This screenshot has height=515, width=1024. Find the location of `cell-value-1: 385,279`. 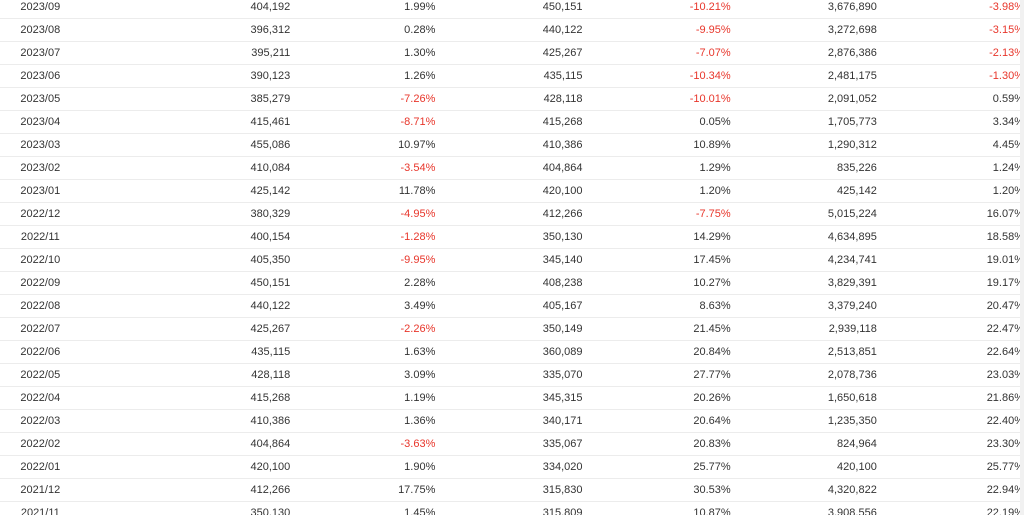

cell-value-1: 385,279 is located at coordinates (185, 99).